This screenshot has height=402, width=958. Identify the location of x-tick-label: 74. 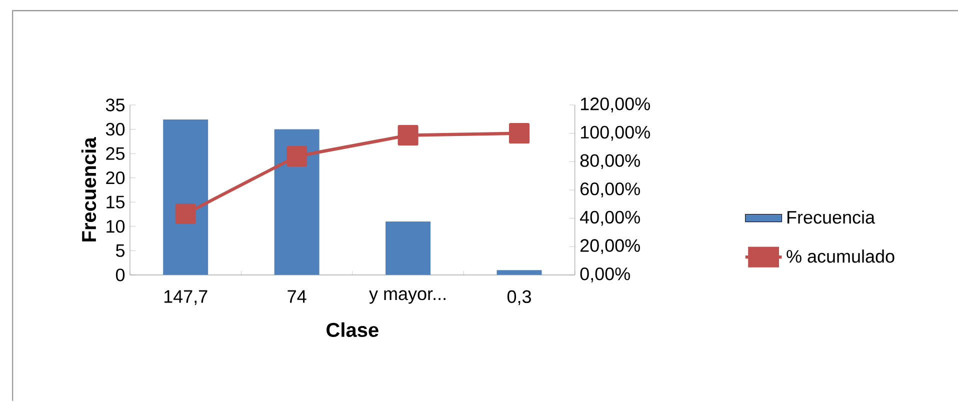
(297, 296).